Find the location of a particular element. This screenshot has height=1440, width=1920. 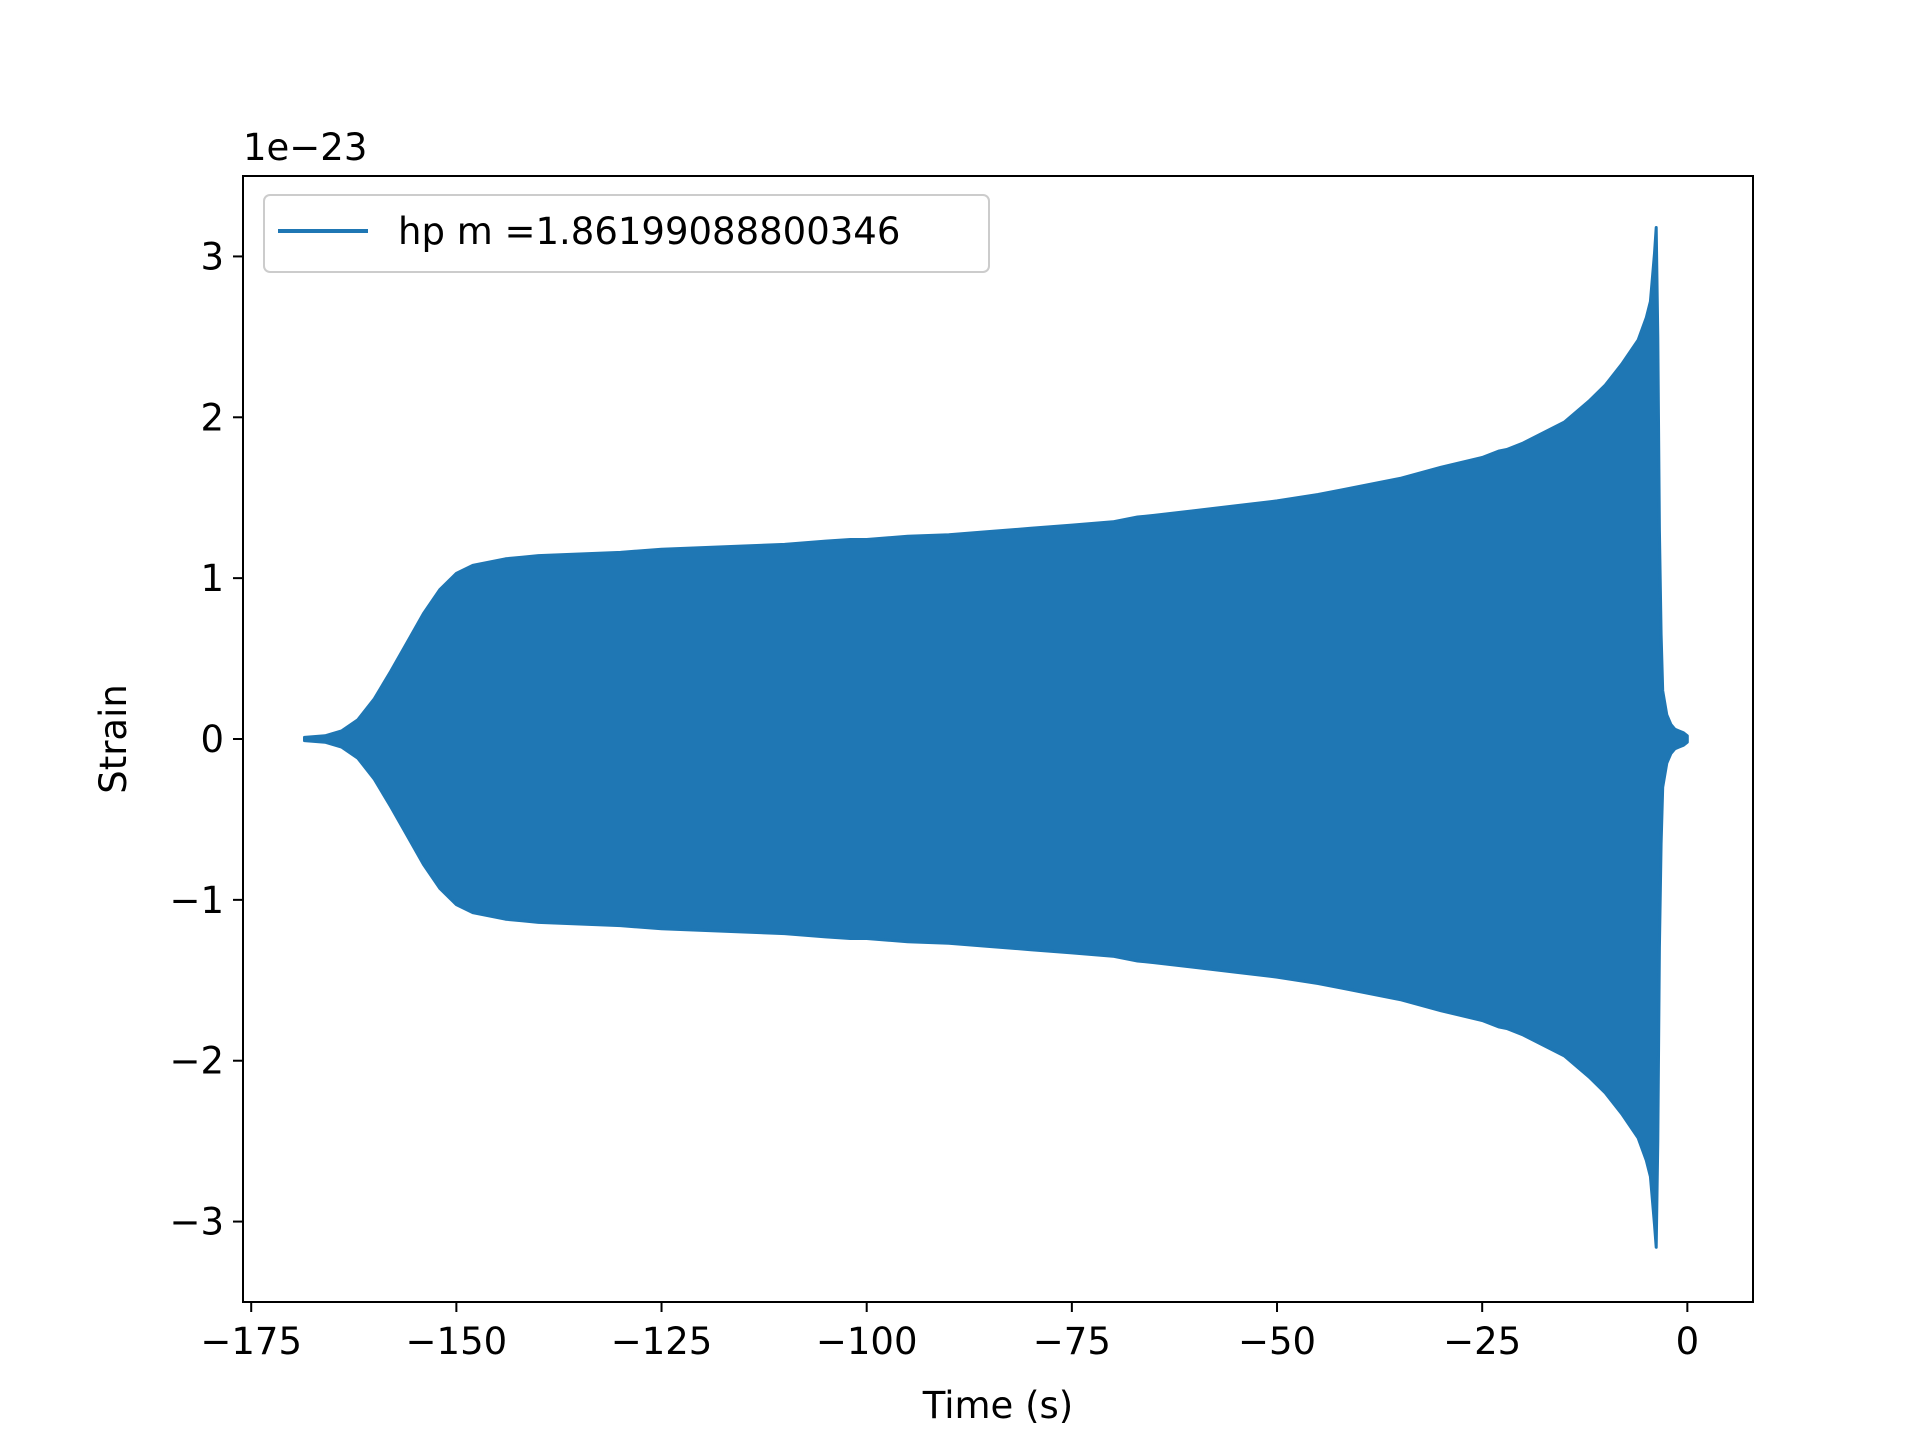

y-tick-label: 1 is located at coordinates (212, 578).